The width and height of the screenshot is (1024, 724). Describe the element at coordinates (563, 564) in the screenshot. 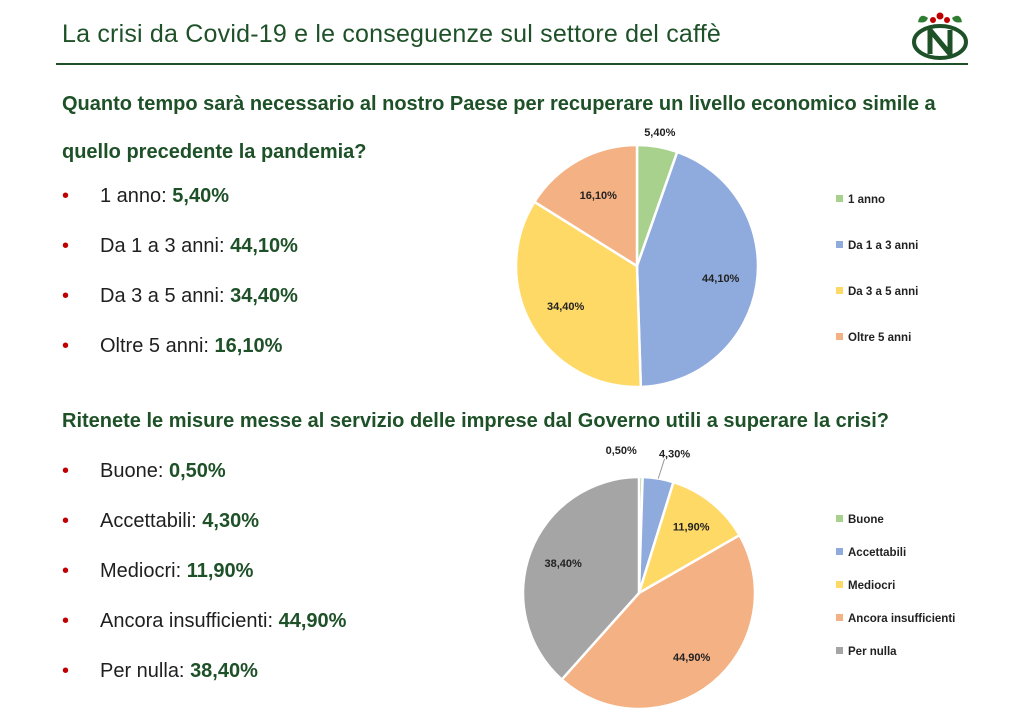

I see `data-label: 38,40%` at that location.